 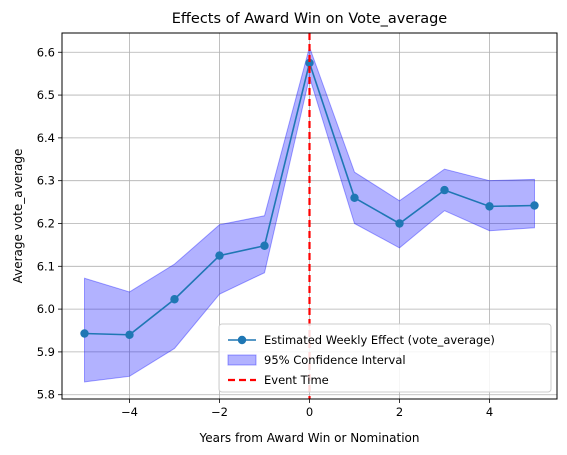 I want to click on x-axis-ticks: −4 −2 0 2 4, so click(x=307, y=409).